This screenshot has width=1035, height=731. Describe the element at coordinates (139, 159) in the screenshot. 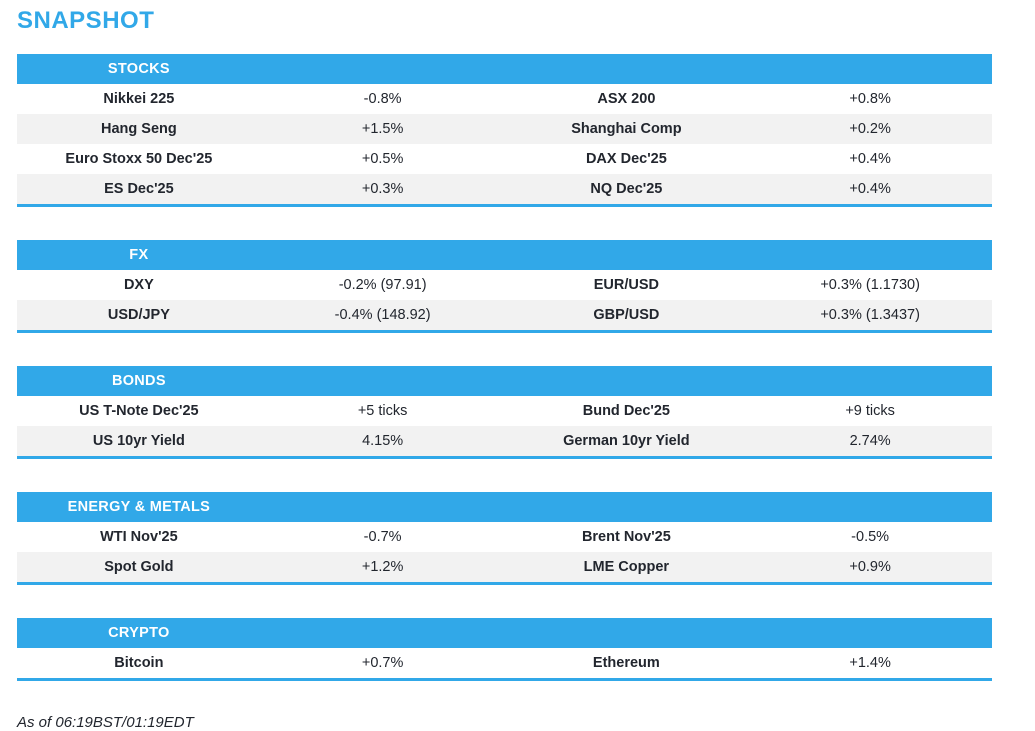

I see `cell-instrument: Euro Stoxx 50 Dec'25` at that location.